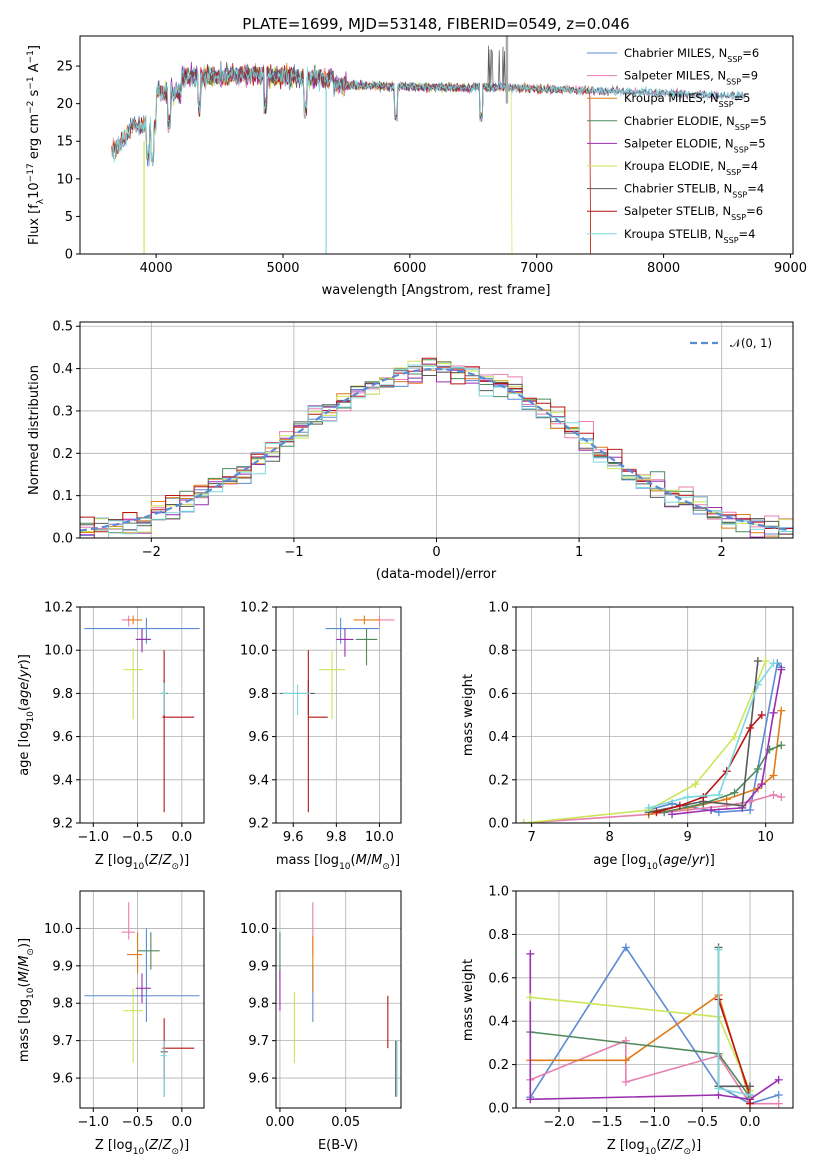  Describe the element at coordinates (436, 574) in the screenshot. I see `x-axis-label: (data-model)/error` at that location.